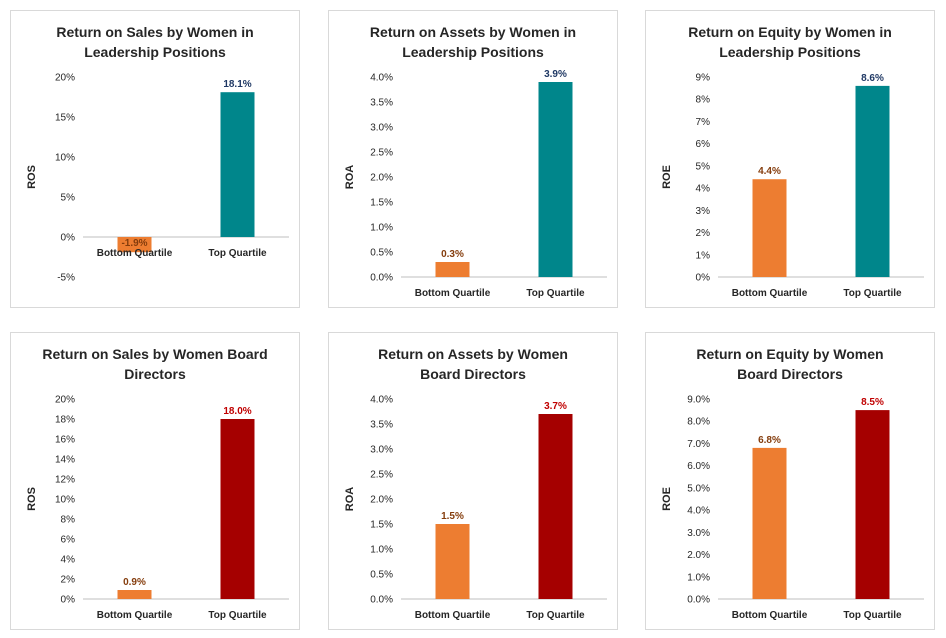  Describe the element at coordinates (65, 400) in the screenshot. I see `y-tick-label: 20%` at that location.